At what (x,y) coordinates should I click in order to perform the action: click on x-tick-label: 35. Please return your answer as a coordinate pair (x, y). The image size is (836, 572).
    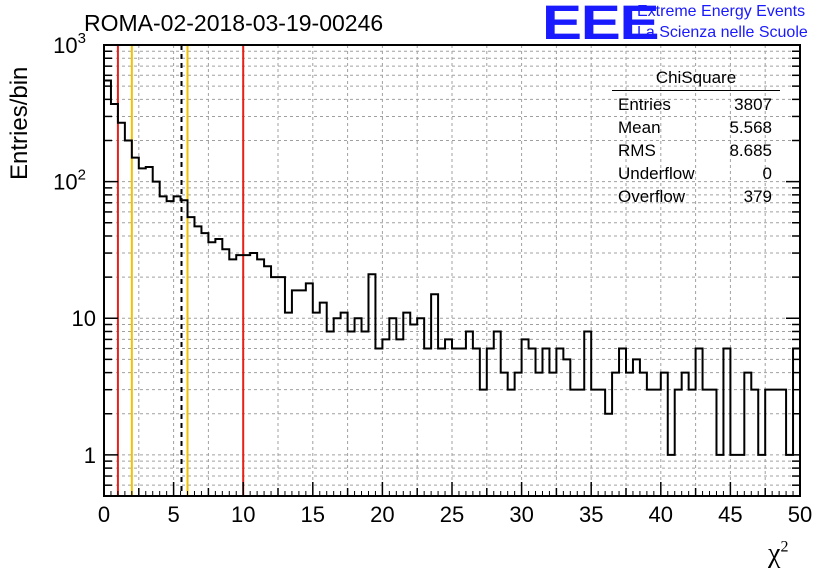
    Looking at the image, I should click on (591, 514).